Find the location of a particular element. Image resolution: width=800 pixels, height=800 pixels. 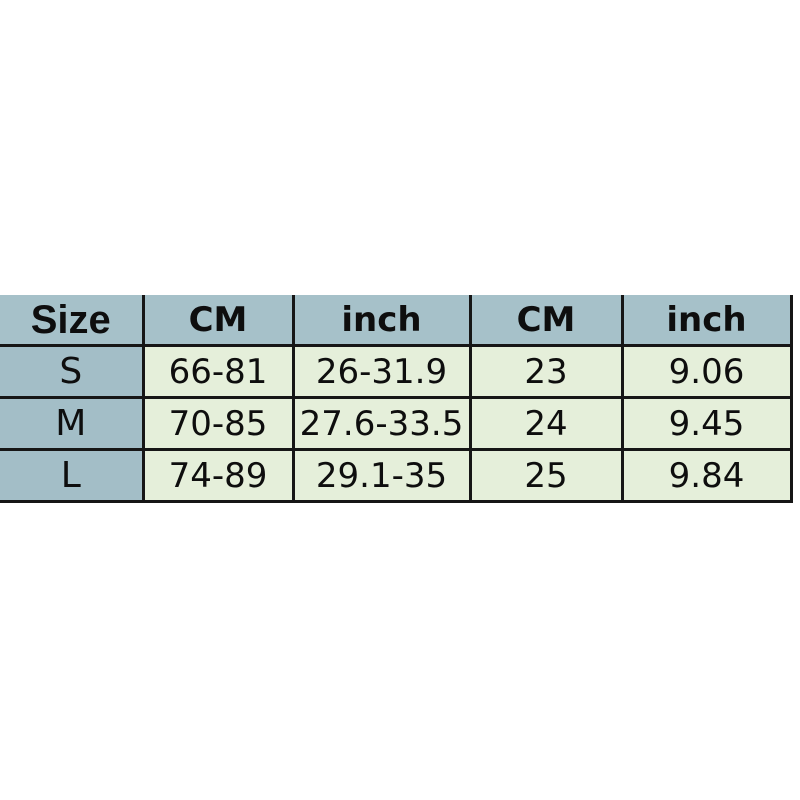

measurement-cell: 27.6-33.5 is located at coordinates (381, 423).